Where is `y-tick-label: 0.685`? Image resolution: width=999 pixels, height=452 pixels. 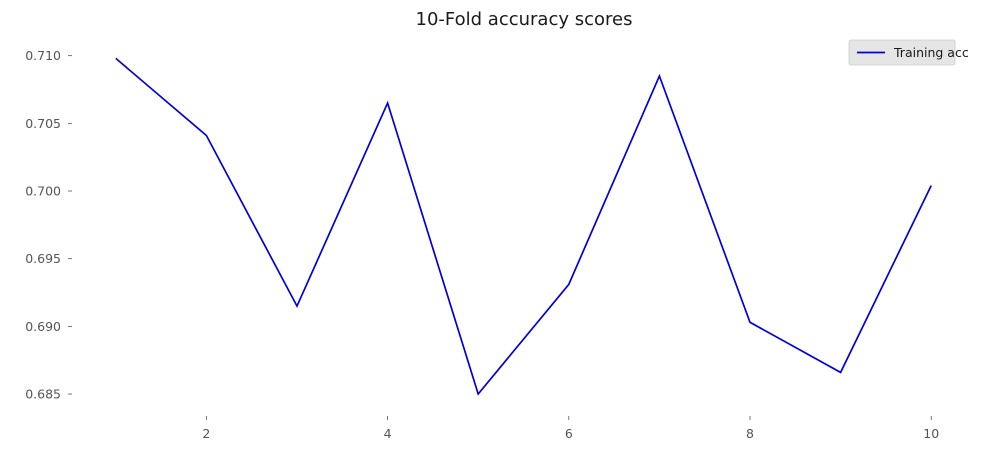
y-tick-label: 0.685 is located at coordinates (43, 394).